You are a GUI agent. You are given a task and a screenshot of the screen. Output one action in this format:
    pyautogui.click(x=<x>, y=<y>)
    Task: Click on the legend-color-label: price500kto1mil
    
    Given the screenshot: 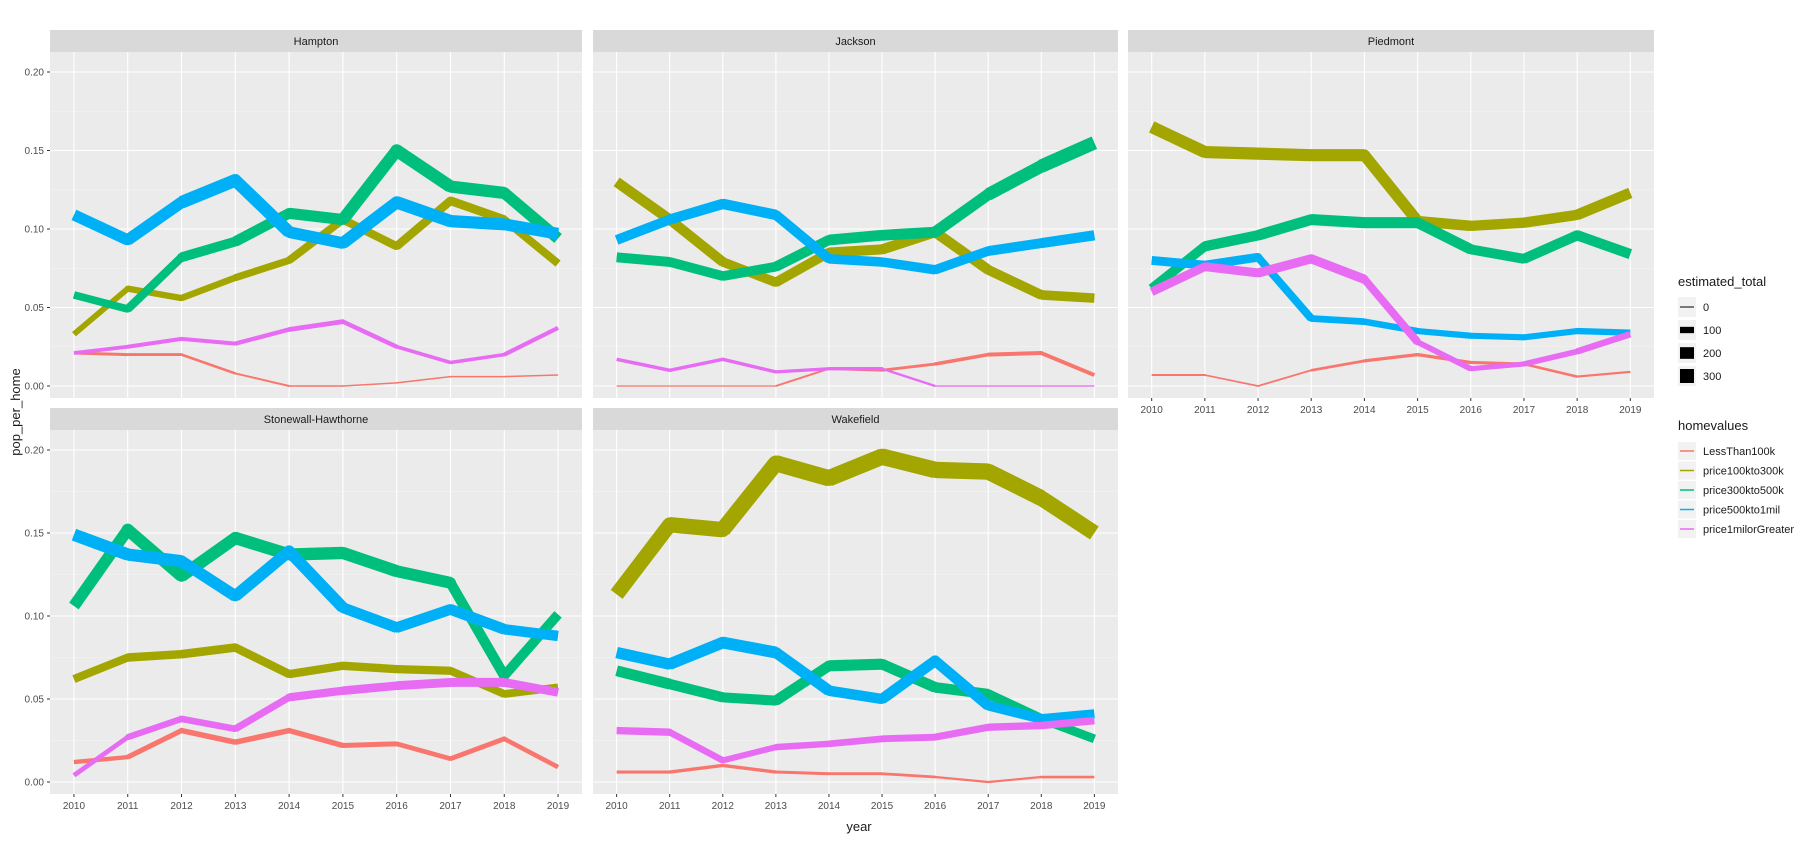 What is the action you would take?
    pyautogui.click(x=1741, y=511)
    